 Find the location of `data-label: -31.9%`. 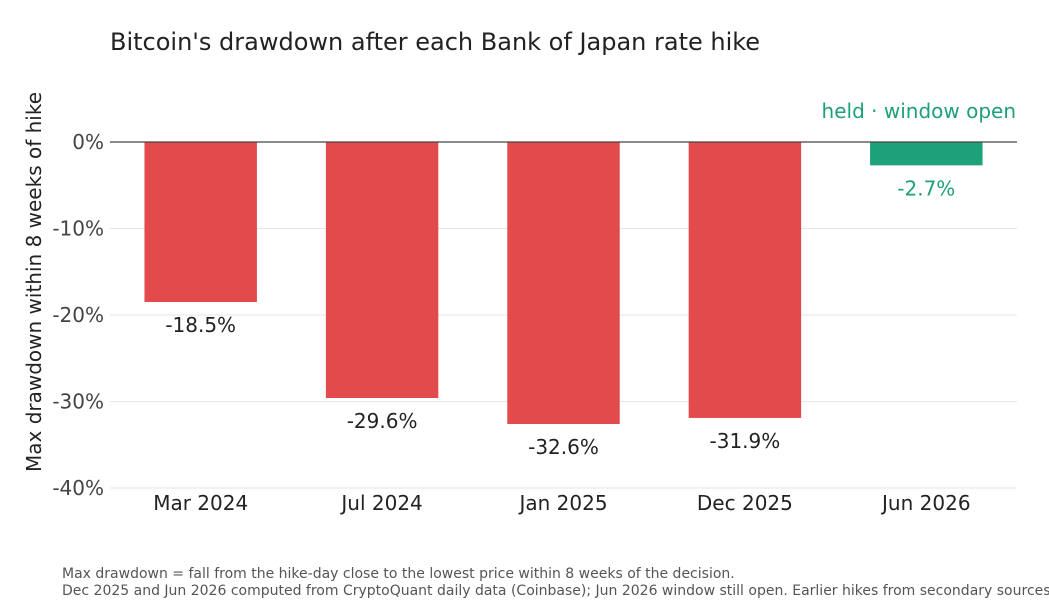

data-label: -31.9% is located at coordinates (745, 441).